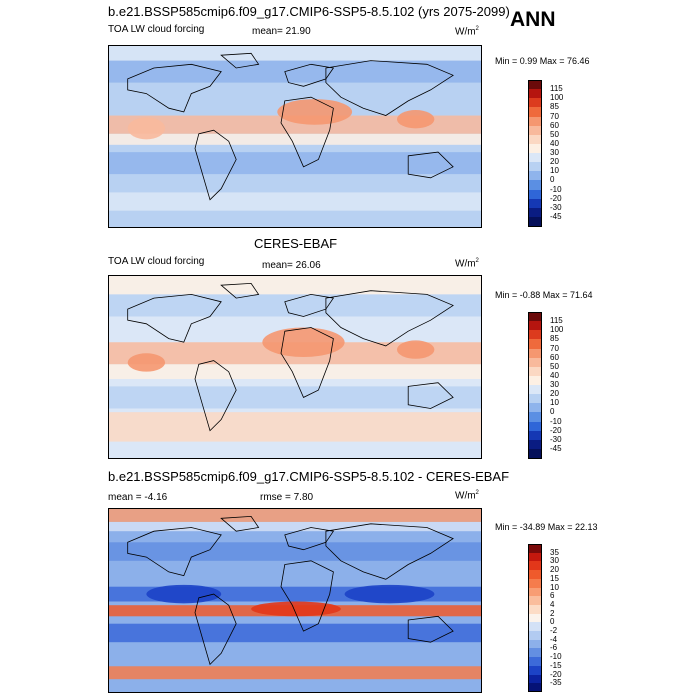 The image size is (700, 700). What do you see at coordinates (554, 631) in the screenshot?
I see `colorbar-tick-label: -2` at bounding box center [554, 631].